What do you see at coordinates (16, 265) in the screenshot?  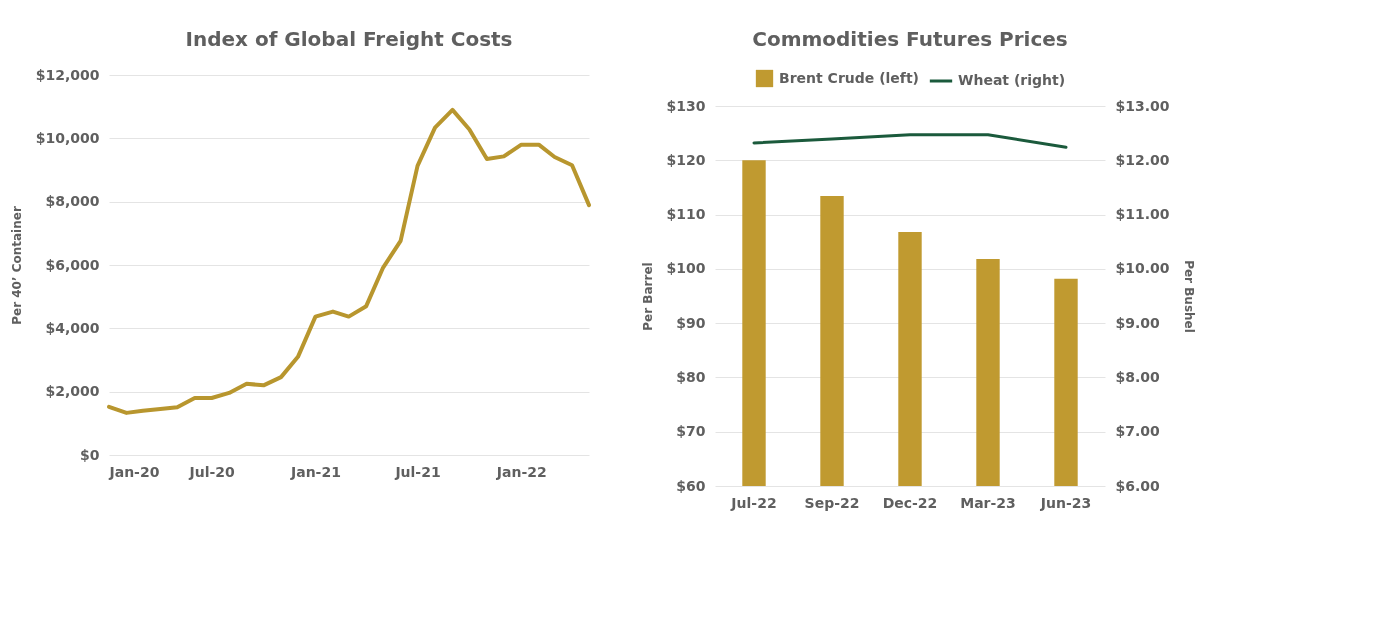 I see `y-axis-title: Per 40’ Container` at bounding box center [16, 265].